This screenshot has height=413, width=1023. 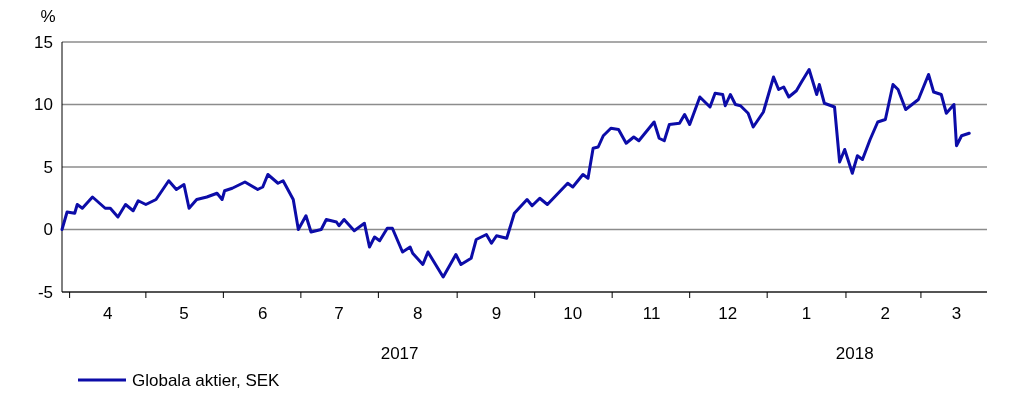 I want to click on y-tick-label: -5, so click(x=45, y=292).